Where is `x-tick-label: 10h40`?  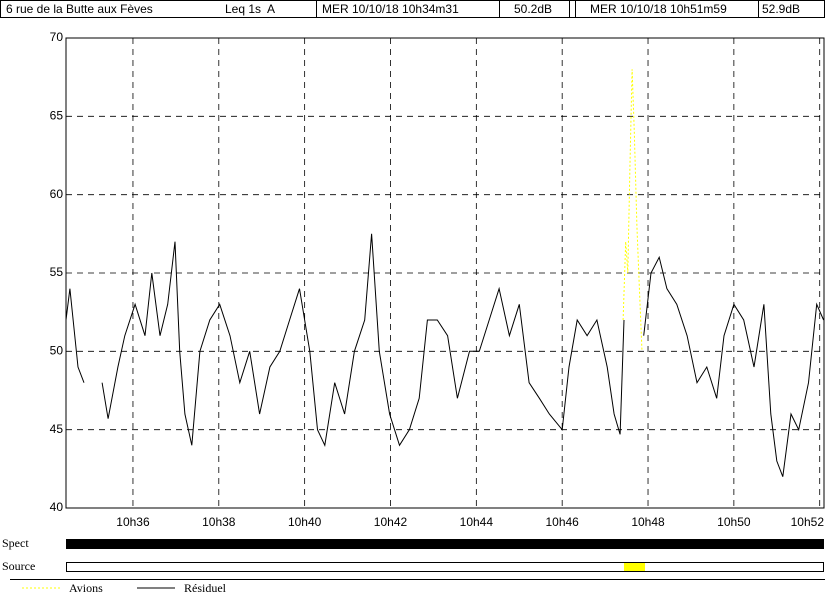
x-tick-label: 10h40 is located at coordinates (305, 522).